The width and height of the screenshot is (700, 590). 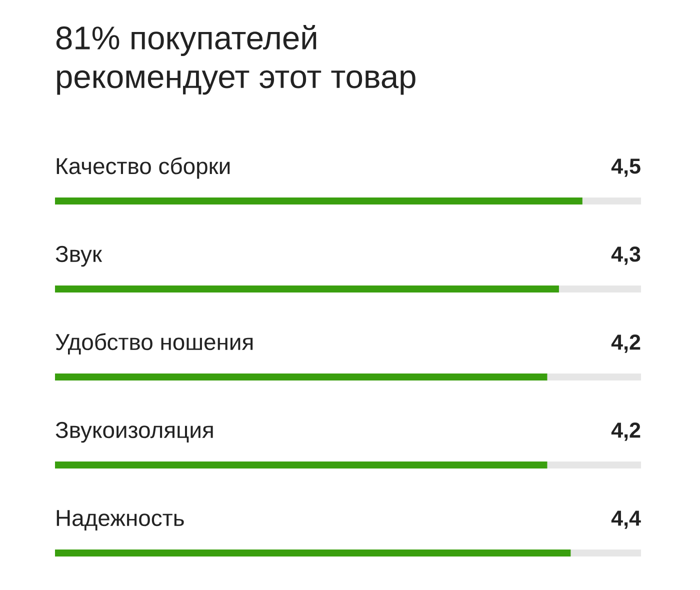 I want to click on data-label: 4,4, so click(x=626, y=519).